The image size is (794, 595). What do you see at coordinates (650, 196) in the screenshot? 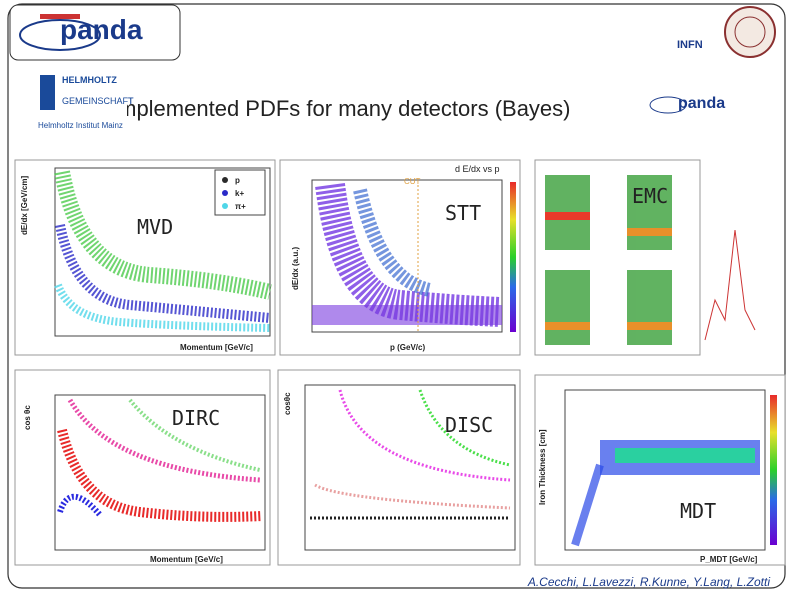
I see `detector-label: EMC` at bounding box center [650, 196].